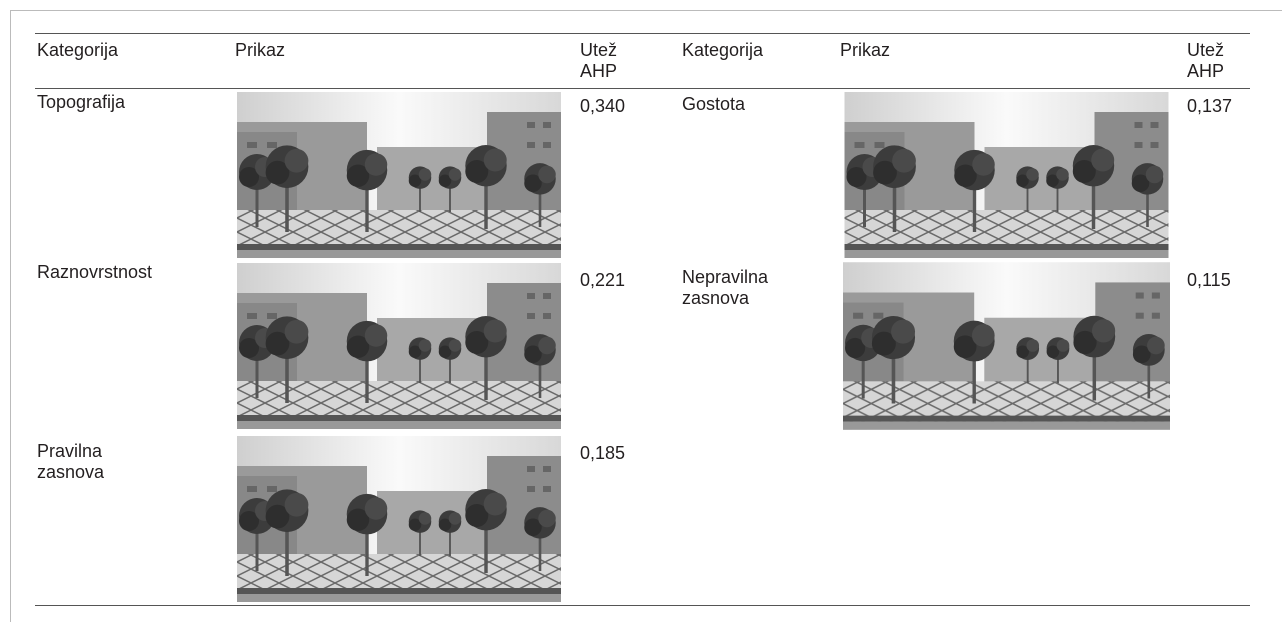 The height and width of the screenshot is (622, 1282). What do you see at coordinates (71, 461) in the screenshot?
I see `category: Pravilna zasnova` at bounding box center [71, 461].